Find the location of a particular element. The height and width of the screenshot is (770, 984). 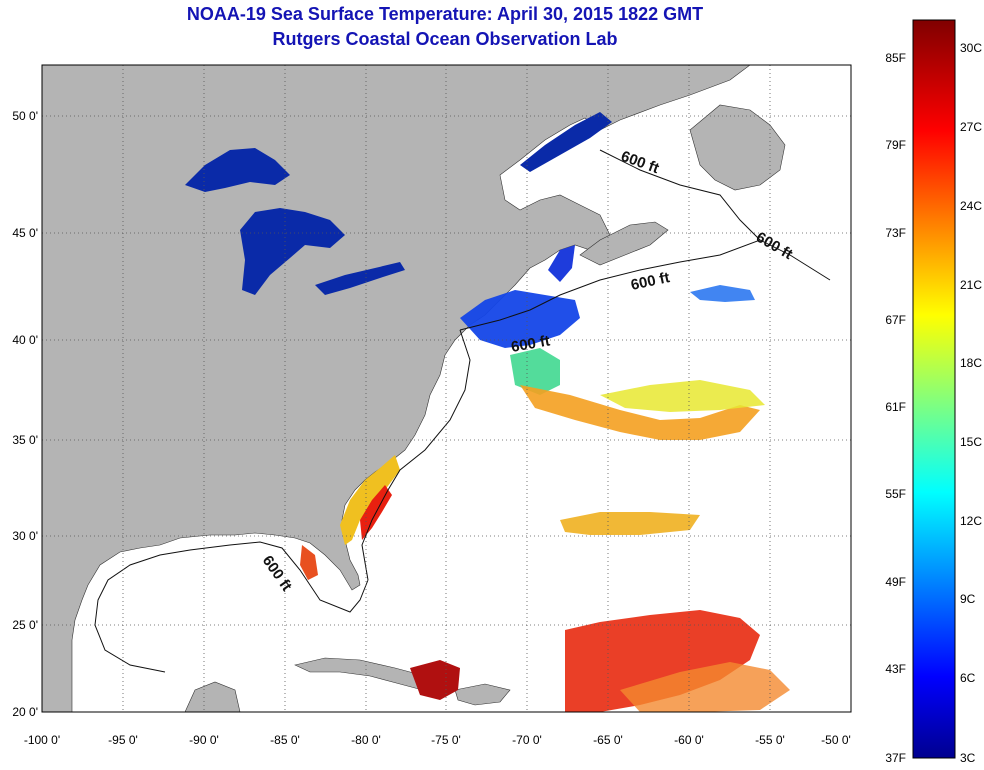

lat-tick-label: 35 0' is located at coordinates (25, 440).